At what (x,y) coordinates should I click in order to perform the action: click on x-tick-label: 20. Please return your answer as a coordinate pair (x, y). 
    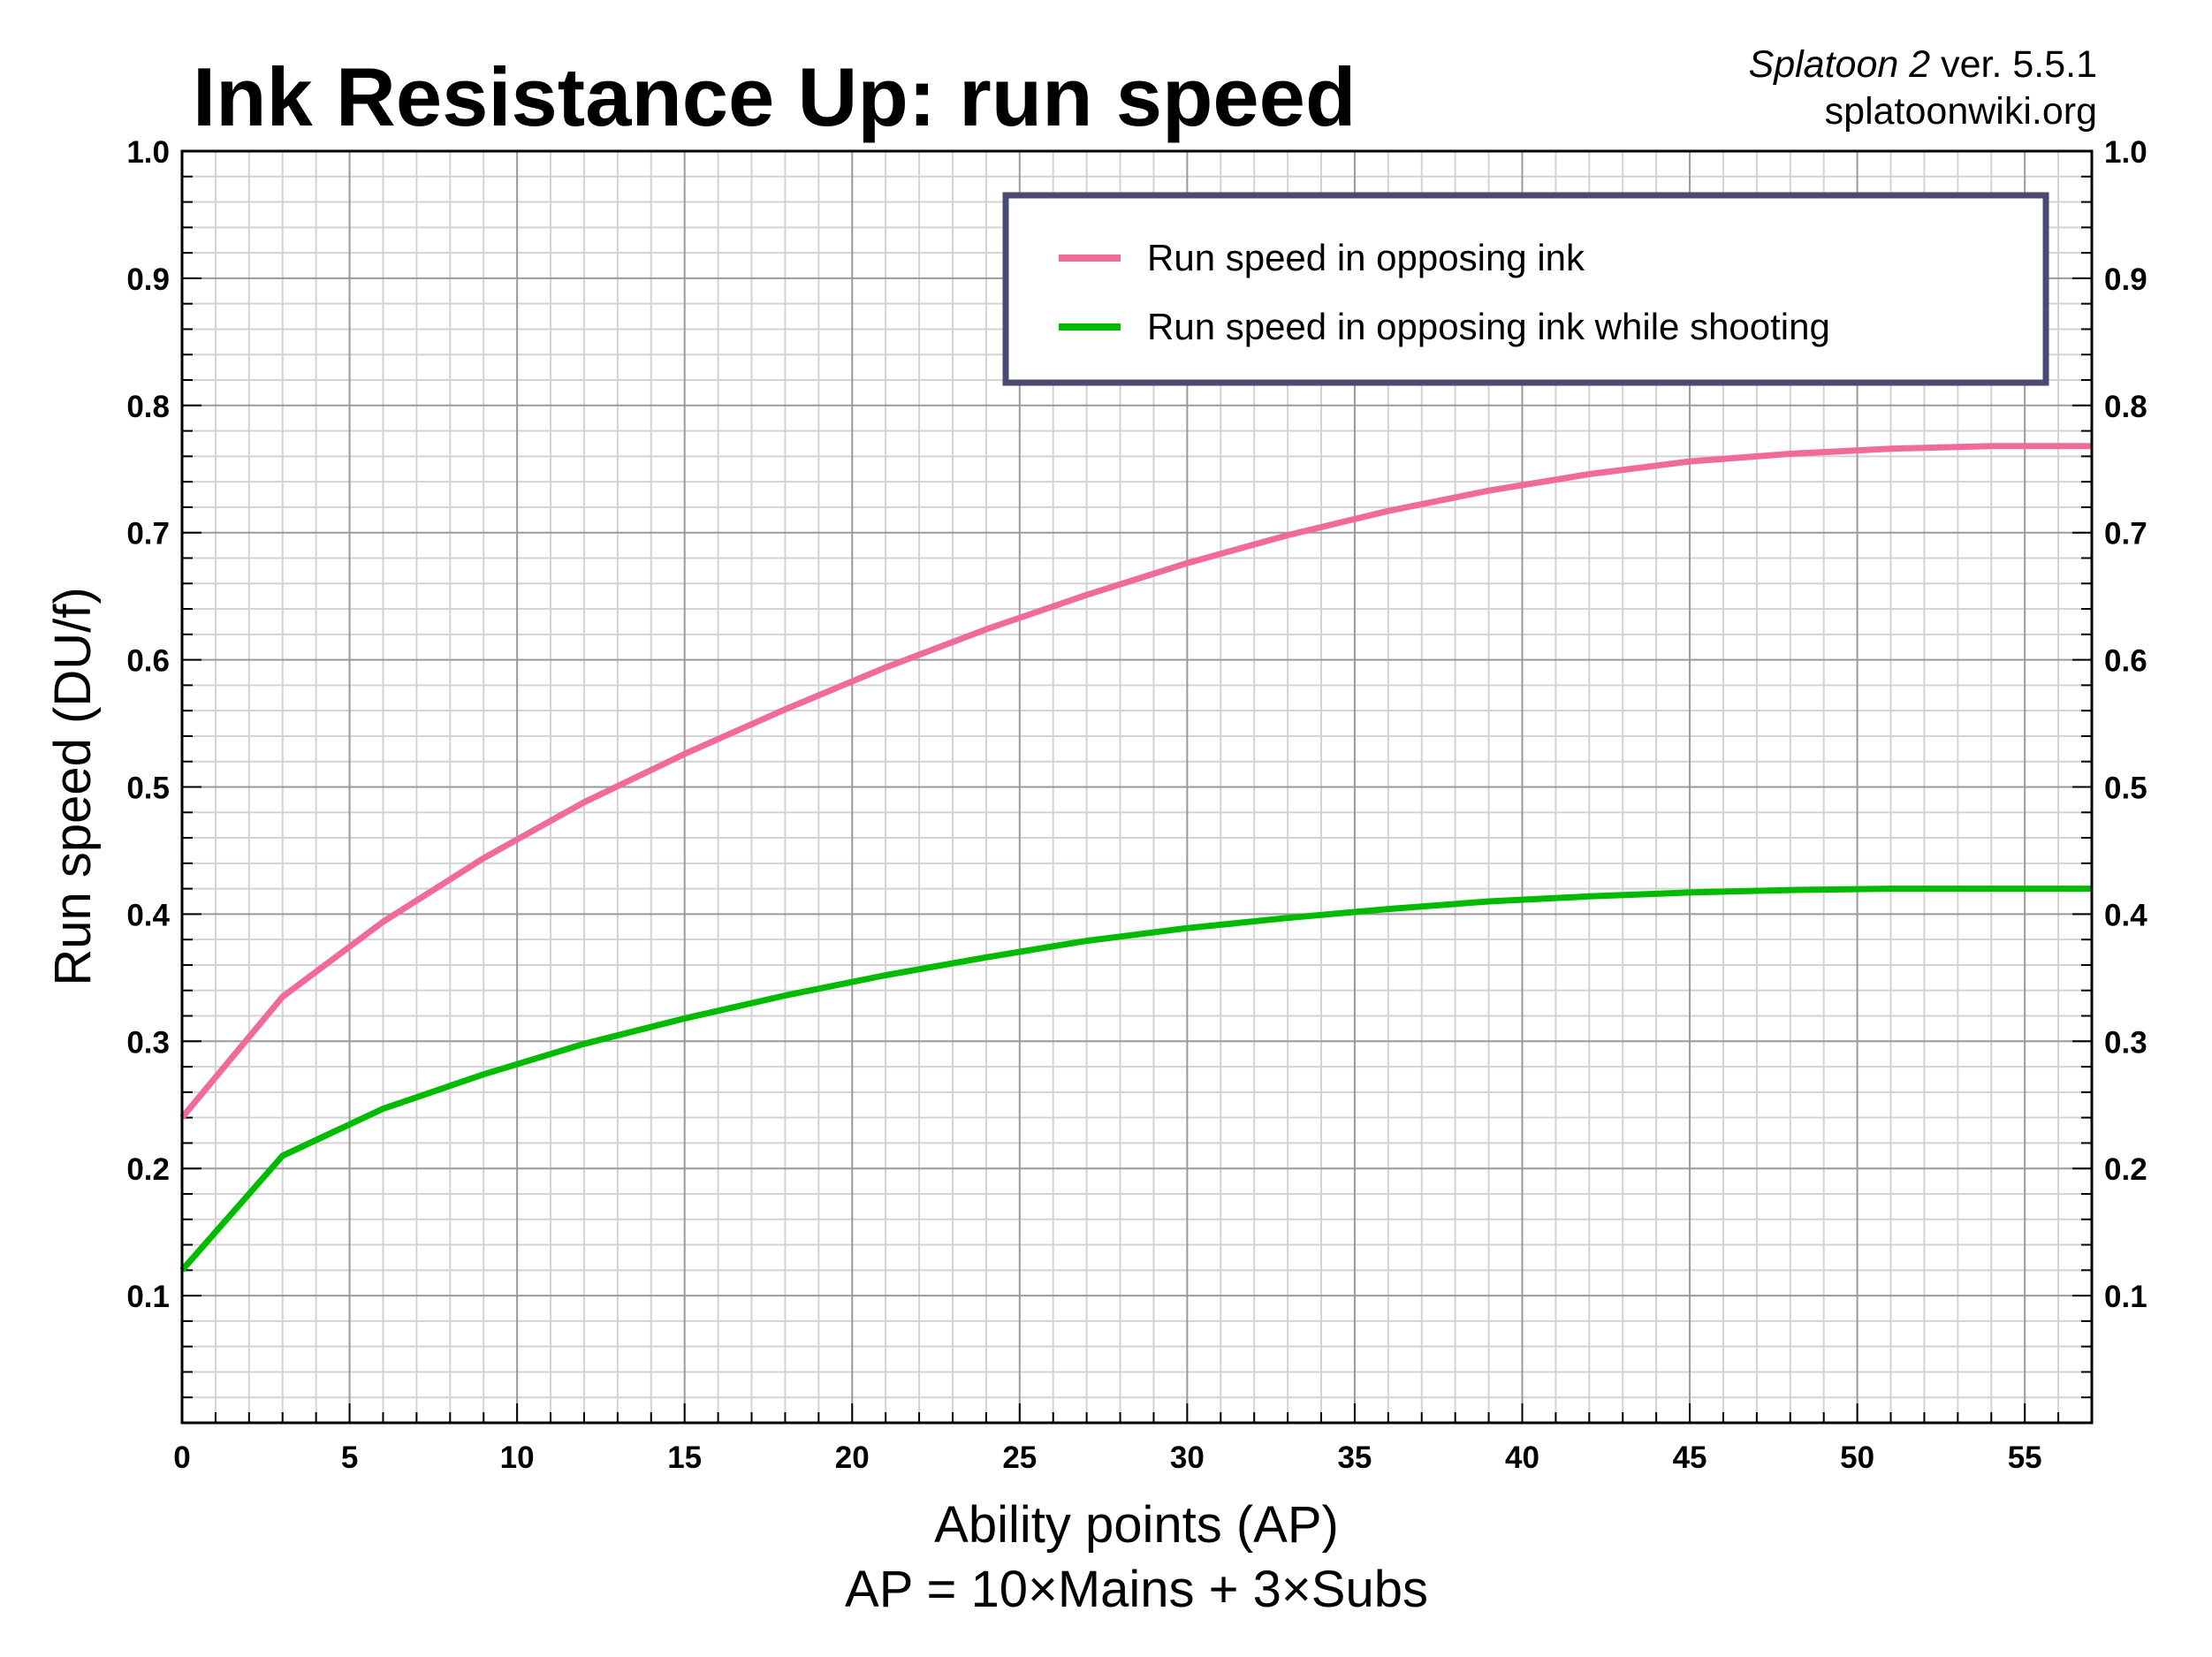
    Looking at the image, I should click on (853, 1458).